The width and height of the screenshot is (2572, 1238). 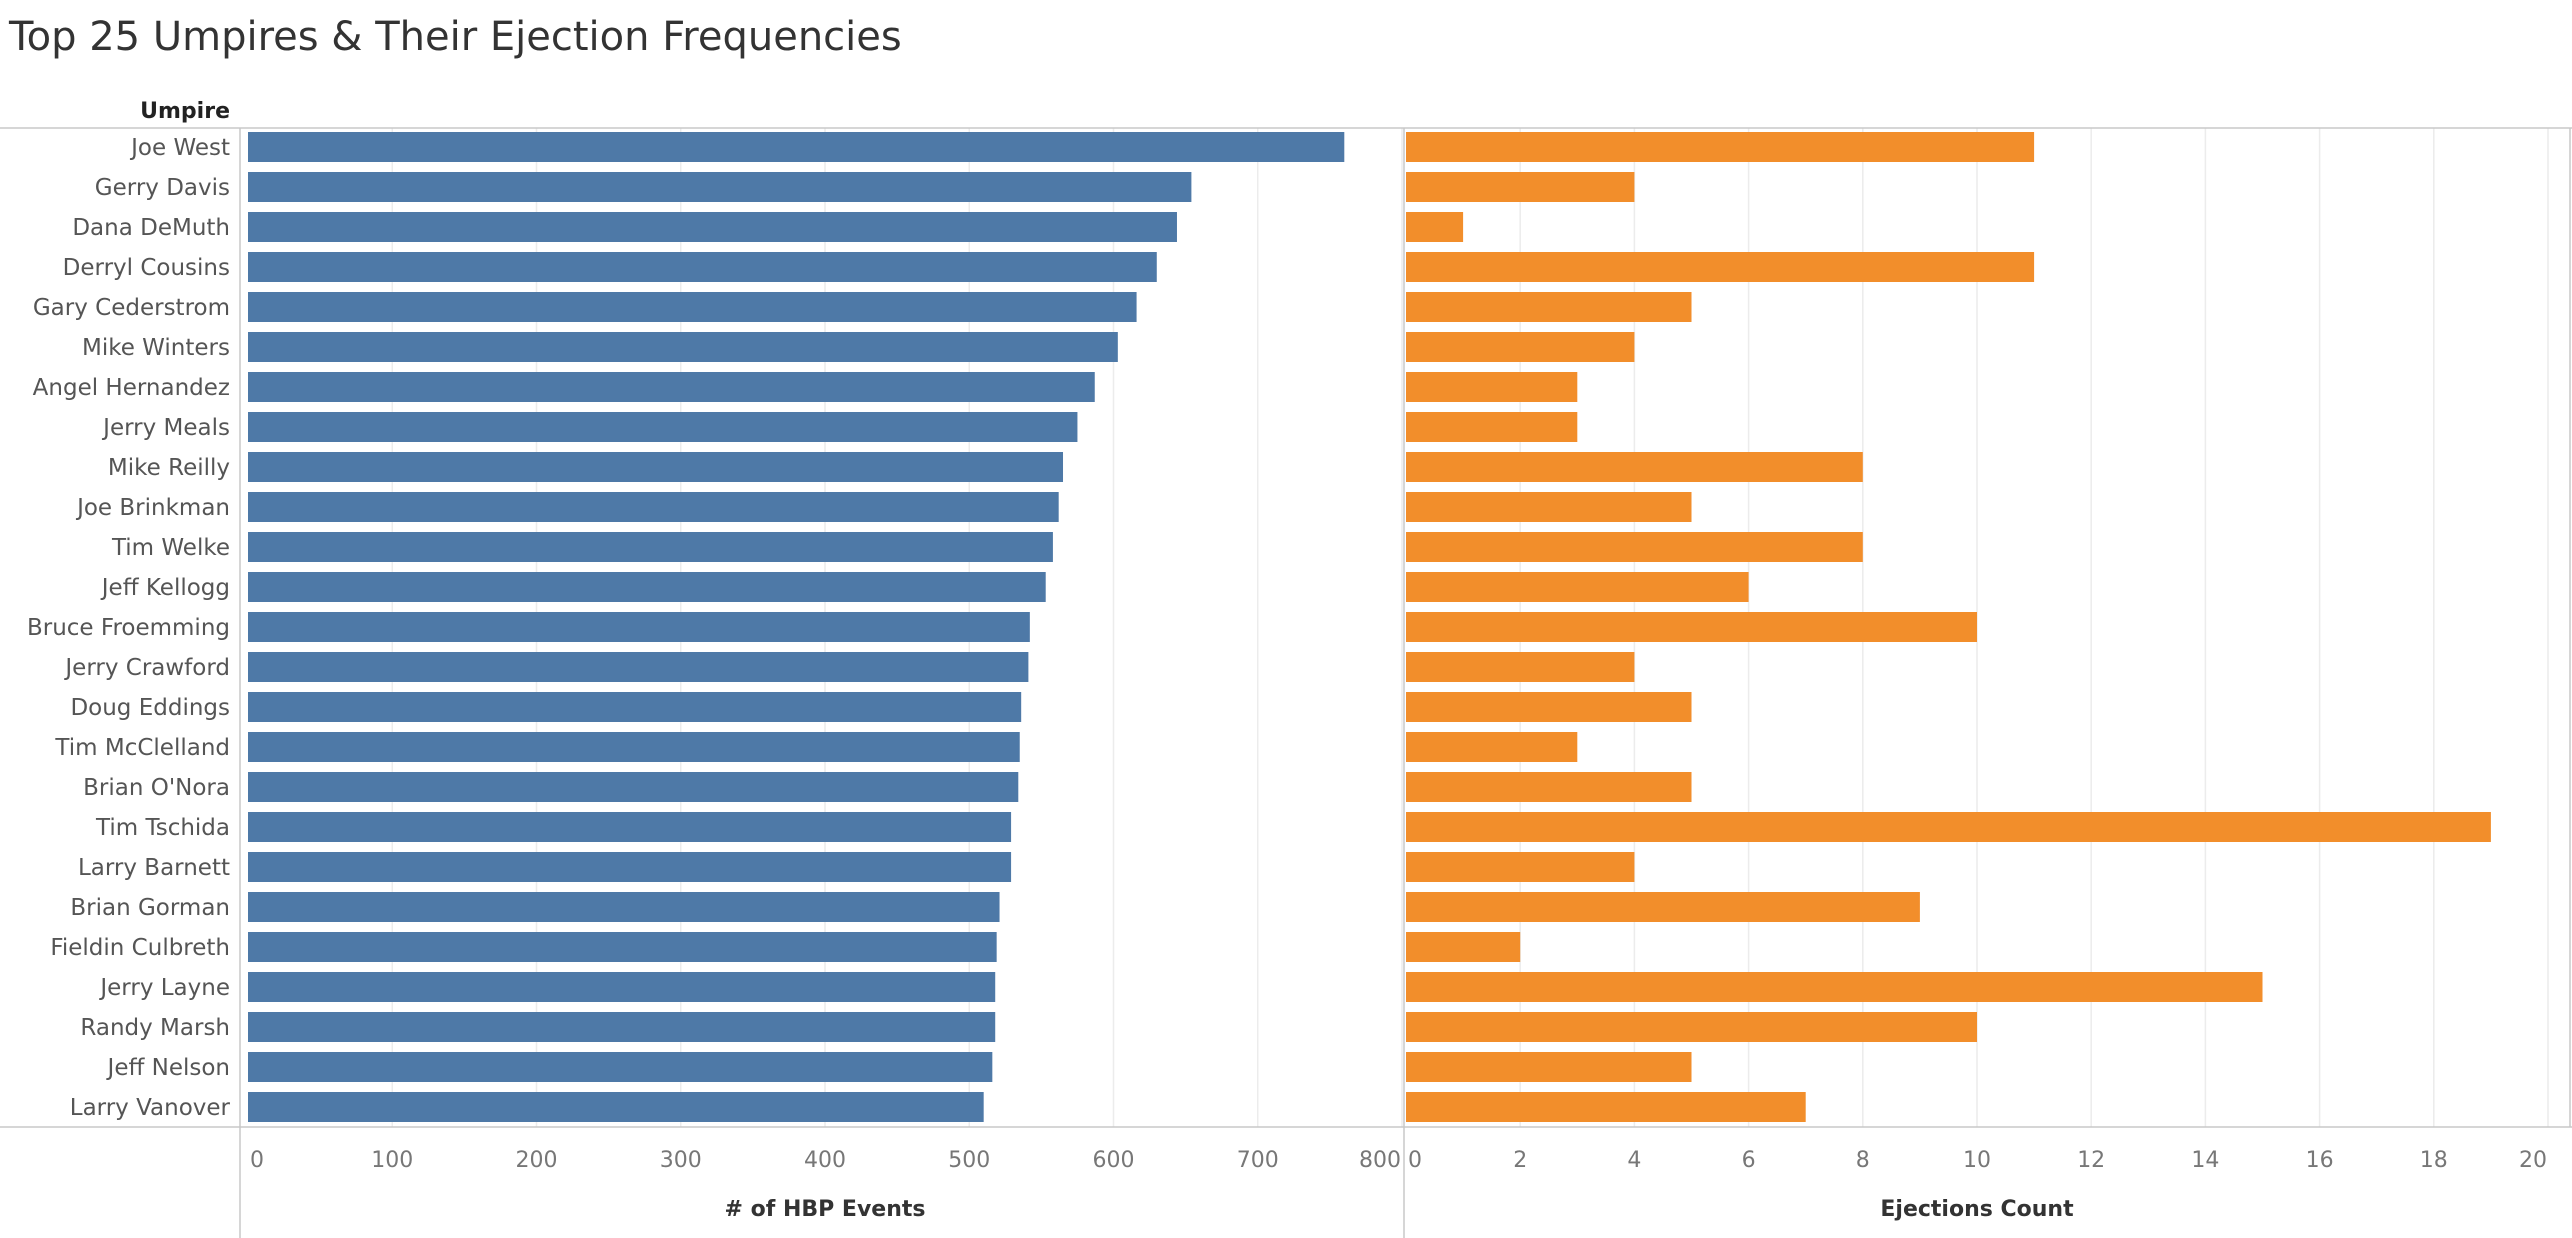 I want to click on tick-label: 800, so click(x=1380, y=1160).